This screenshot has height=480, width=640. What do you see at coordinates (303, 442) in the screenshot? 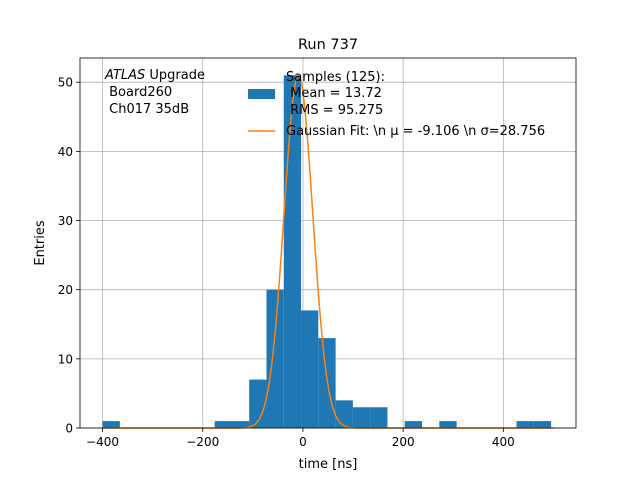
I see `x-tick-label: 0` at bounding box center [303, 442].